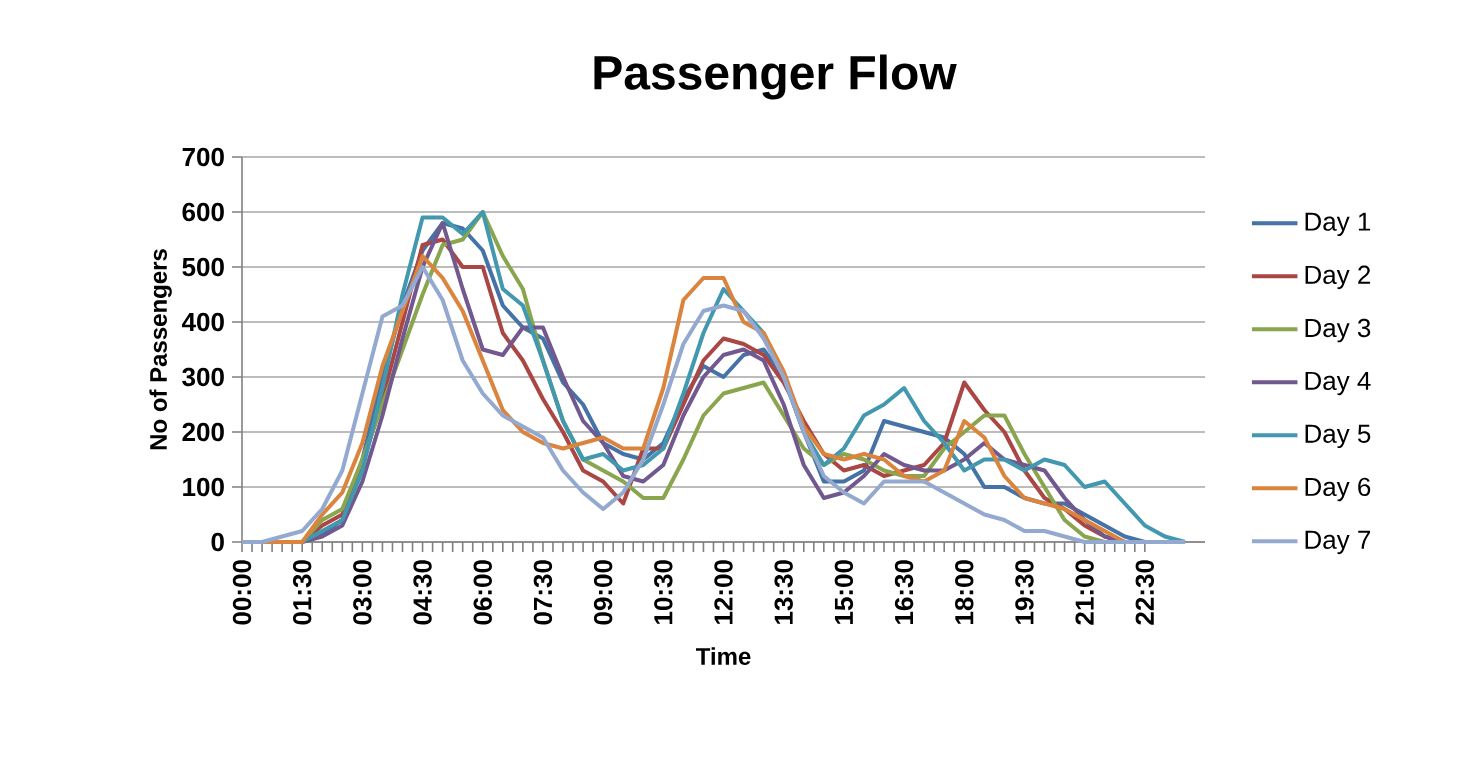 This screenshot has width=1470, height=765. What do you see at coordinates (543, 592) in the screenshot?
I see `x-tick-label: 07:30` at bounding box center [543, 592].